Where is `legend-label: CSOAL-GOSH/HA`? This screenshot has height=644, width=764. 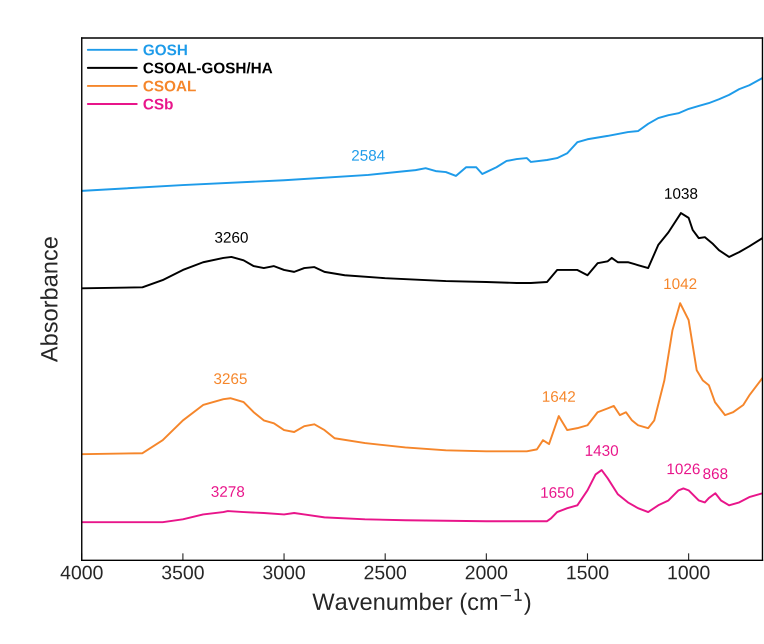
legend-label: CSOAL-GOSH/HA is located at coordinates (207, 68).